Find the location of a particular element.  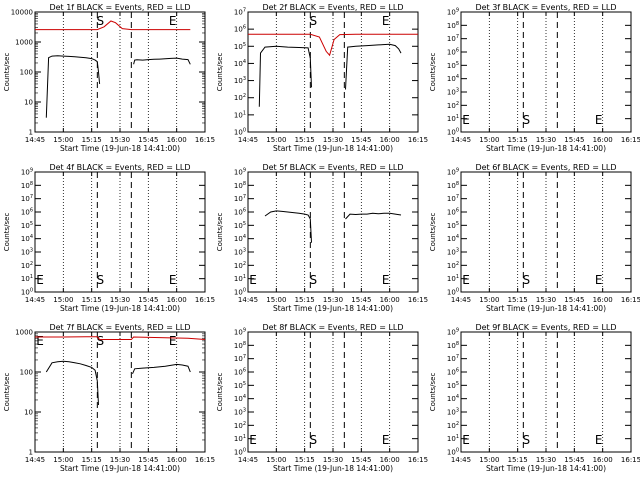

y-tick-label: 1000 is located at coordinates (24, 43).